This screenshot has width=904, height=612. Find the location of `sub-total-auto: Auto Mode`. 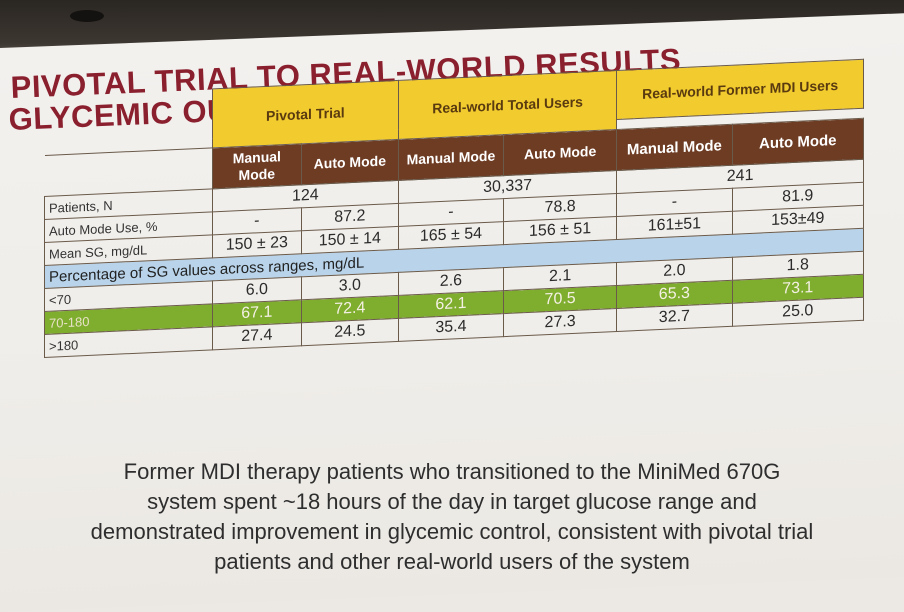

sub-total-auto: Auto Mode is located at coordinates (560, 152).